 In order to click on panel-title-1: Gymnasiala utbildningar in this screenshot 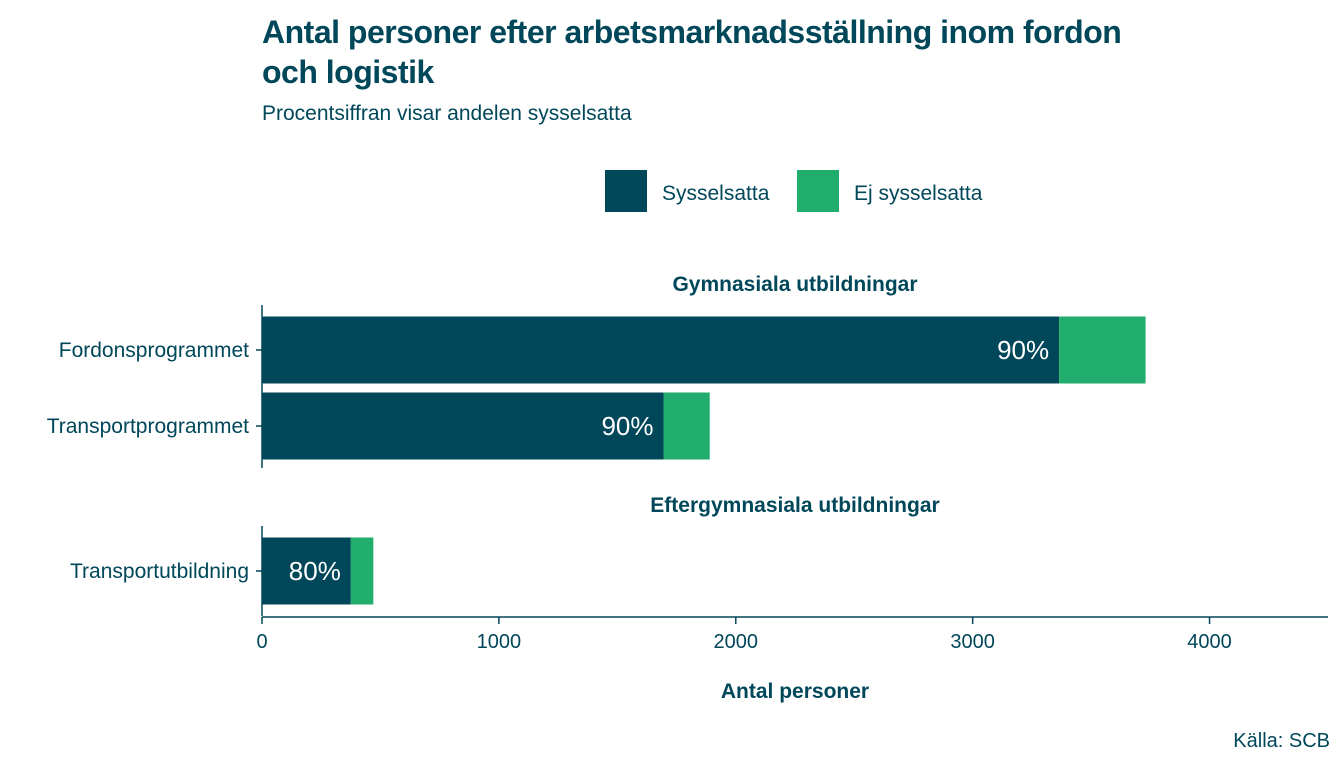, I will do `click(794, 284)`.